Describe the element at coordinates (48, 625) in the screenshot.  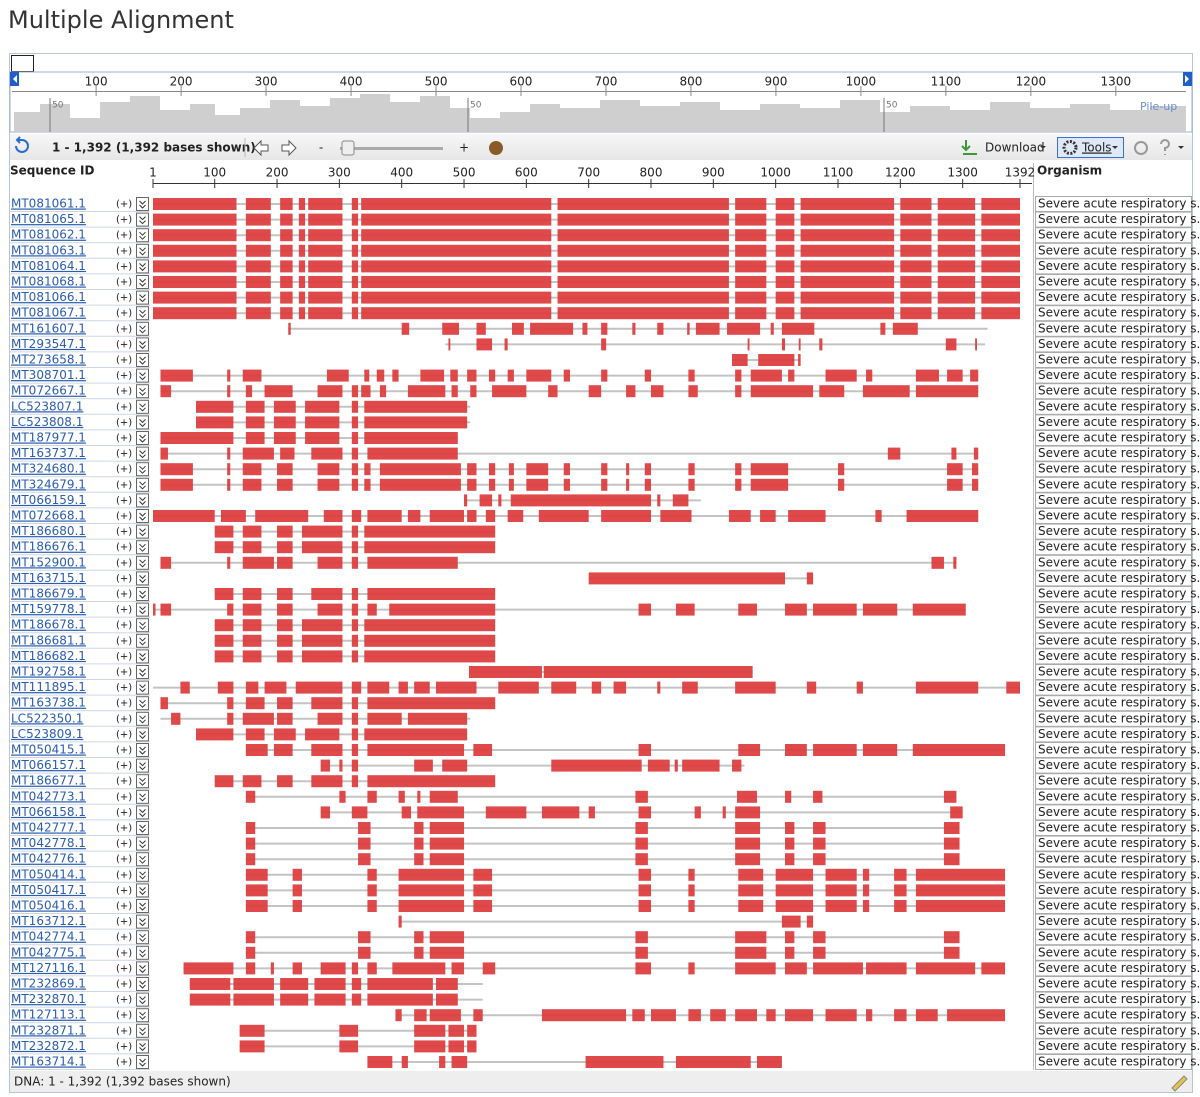
I see `sequence-id: MT186678.1` at that location.